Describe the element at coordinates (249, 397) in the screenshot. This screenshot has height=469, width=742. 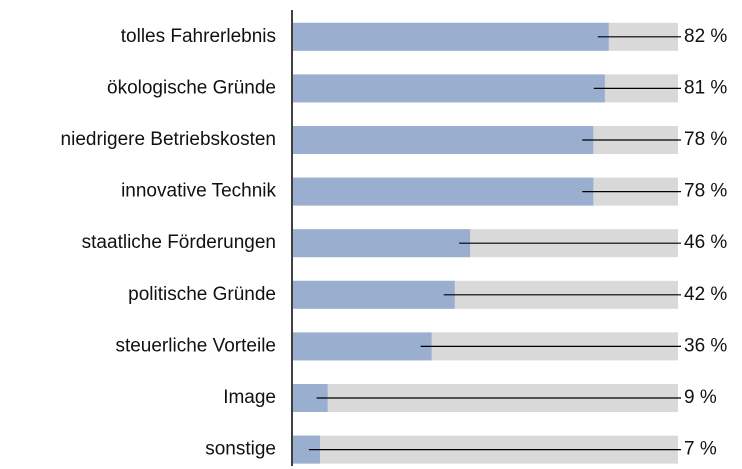
I see `category-label: Image` at that location.